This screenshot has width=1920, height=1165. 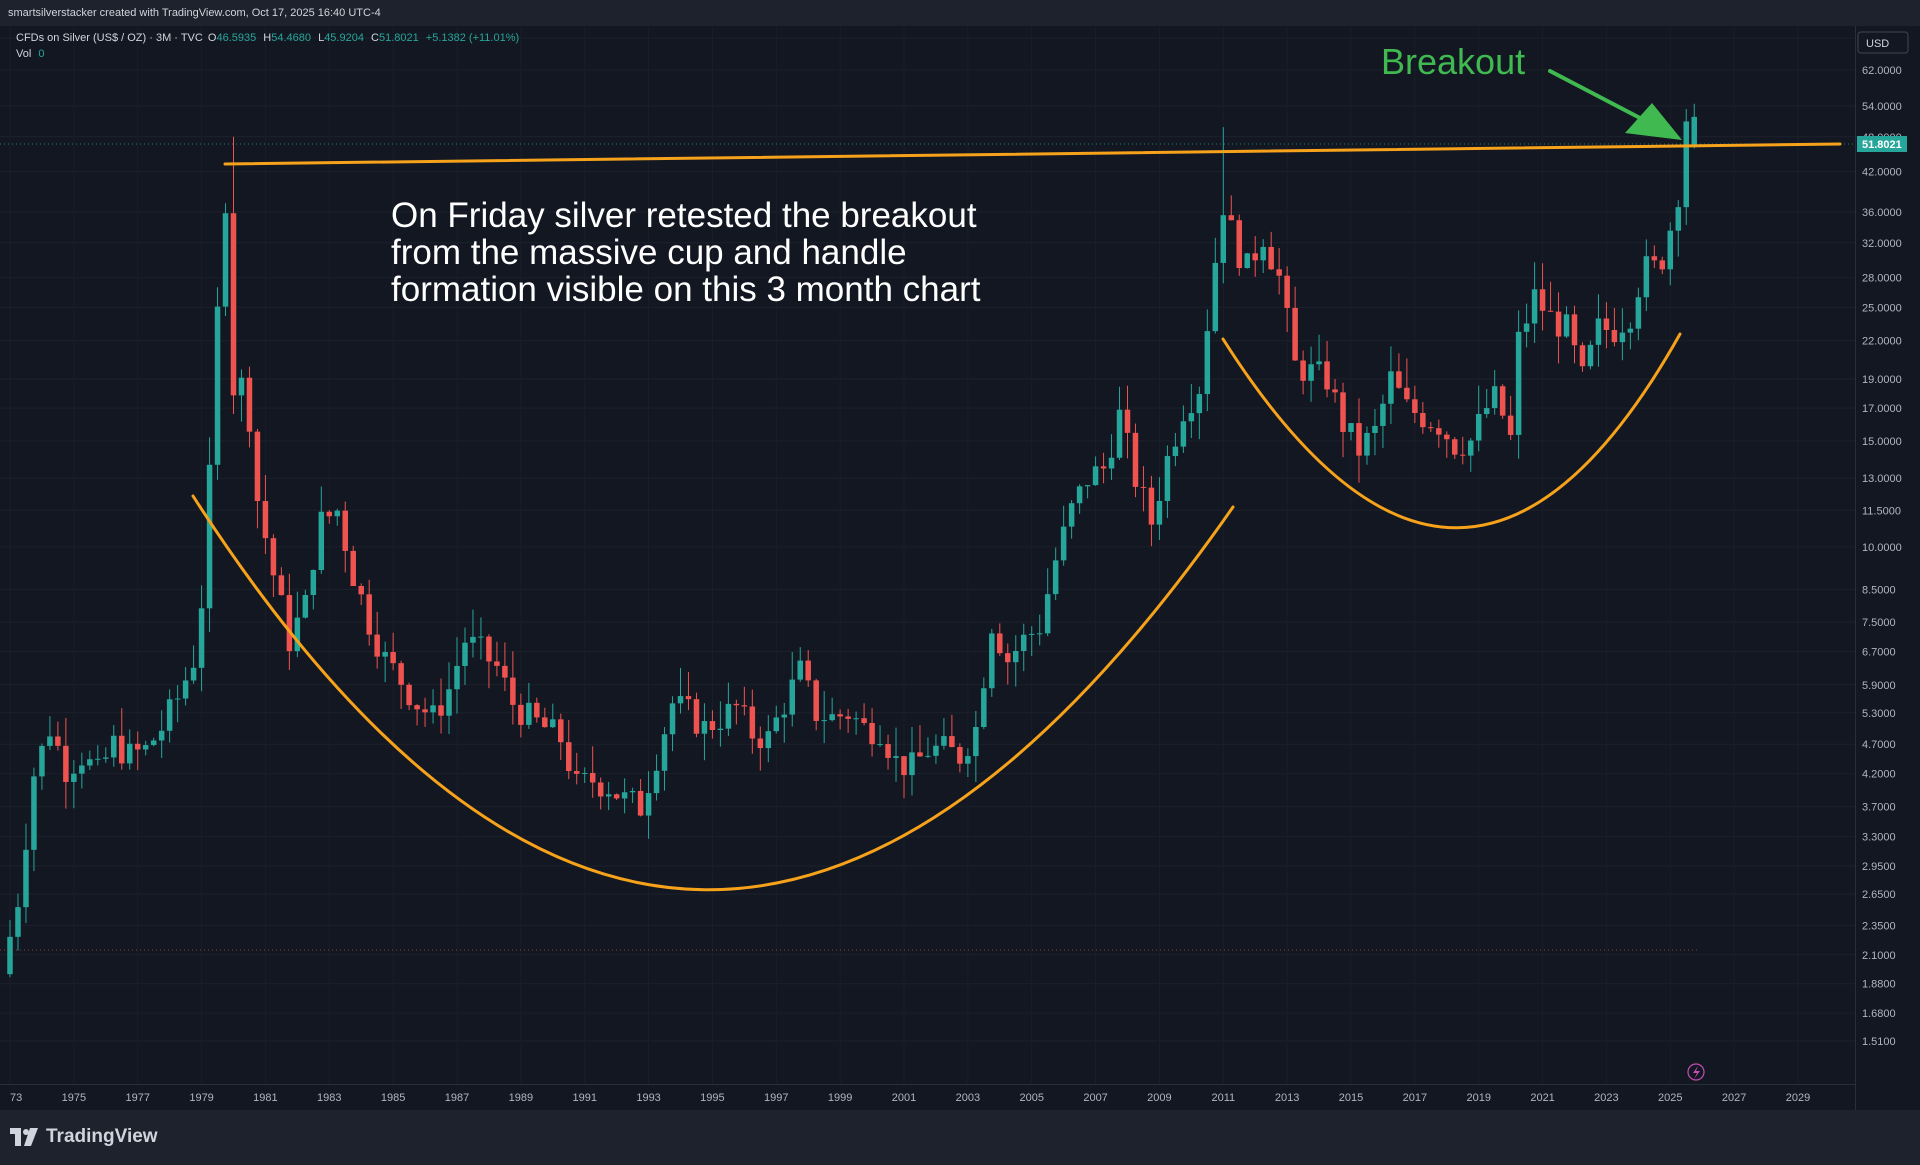 I want to click on tradingview-logo-icon, so click(x=24, y=1137).